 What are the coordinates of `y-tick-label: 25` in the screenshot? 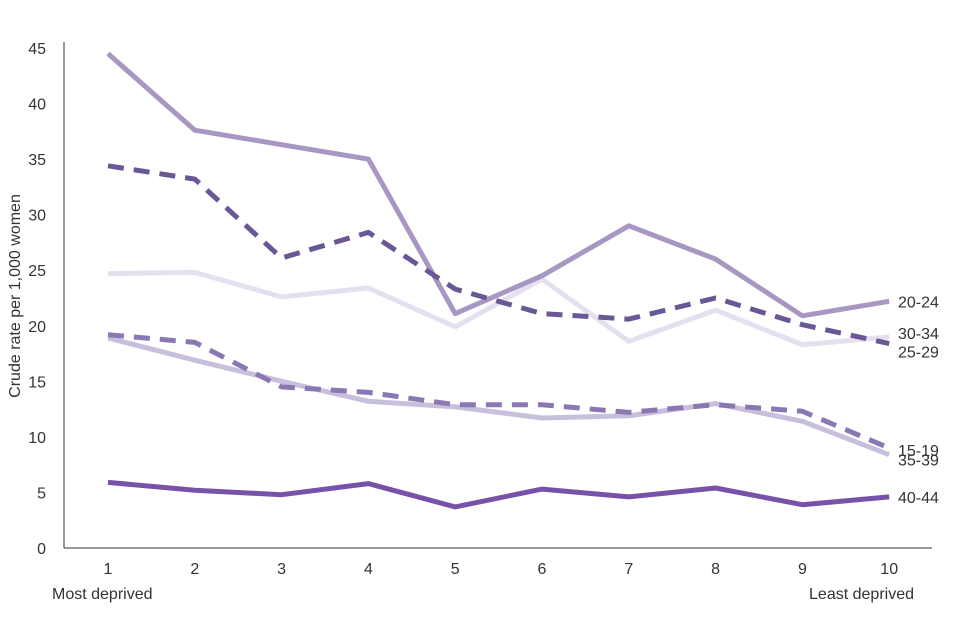 It's located at (37, 271).